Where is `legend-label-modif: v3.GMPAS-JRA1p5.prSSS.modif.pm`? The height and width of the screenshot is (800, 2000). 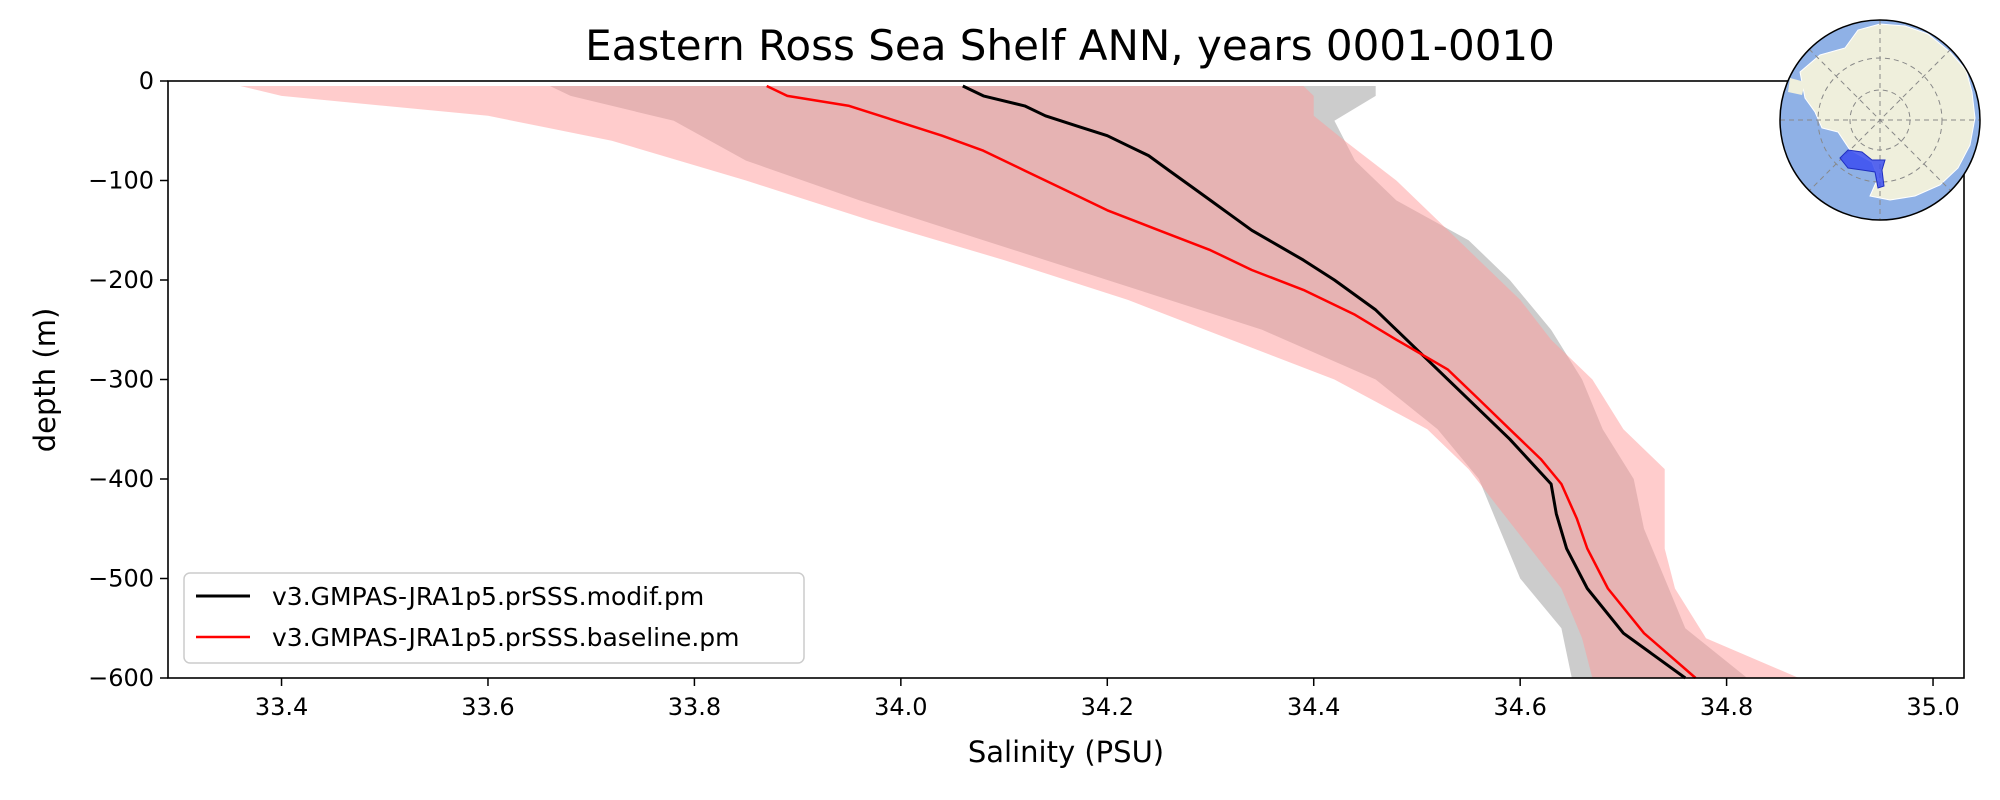
legend-label-modif: v3.GMPAS-JRA1p5.prSSS.modif.pm is located at coordinates (488, 596).